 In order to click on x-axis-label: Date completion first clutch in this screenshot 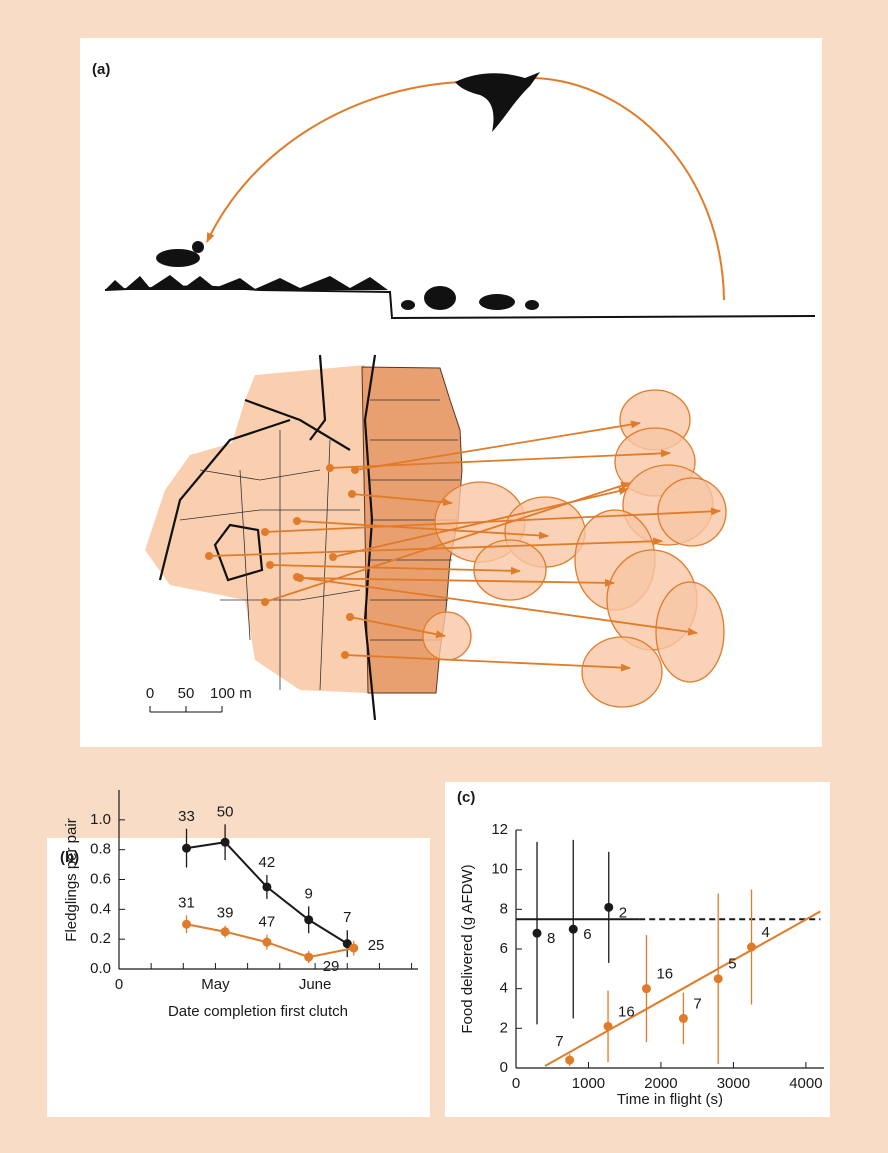, I will do `click(258, 1011)`.